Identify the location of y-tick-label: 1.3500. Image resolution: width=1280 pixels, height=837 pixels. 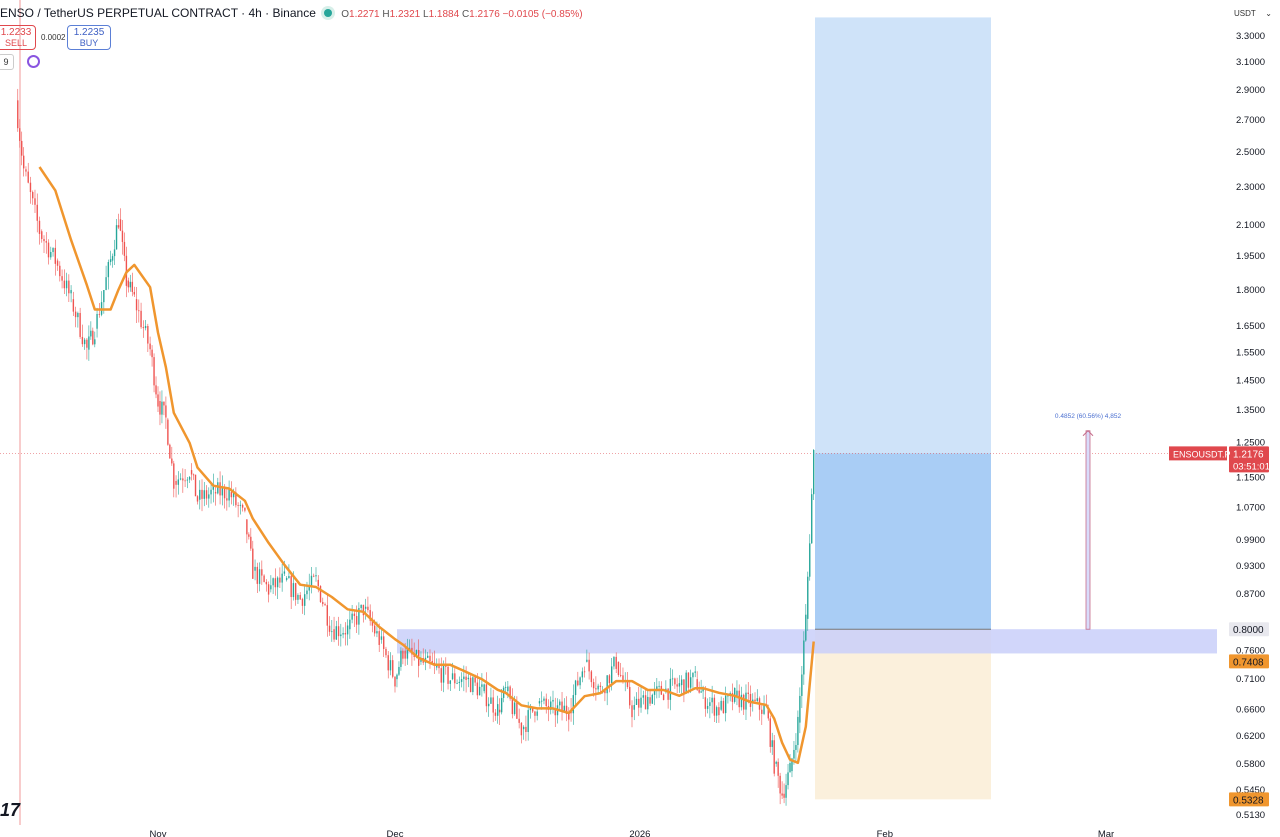
(1250, 410).